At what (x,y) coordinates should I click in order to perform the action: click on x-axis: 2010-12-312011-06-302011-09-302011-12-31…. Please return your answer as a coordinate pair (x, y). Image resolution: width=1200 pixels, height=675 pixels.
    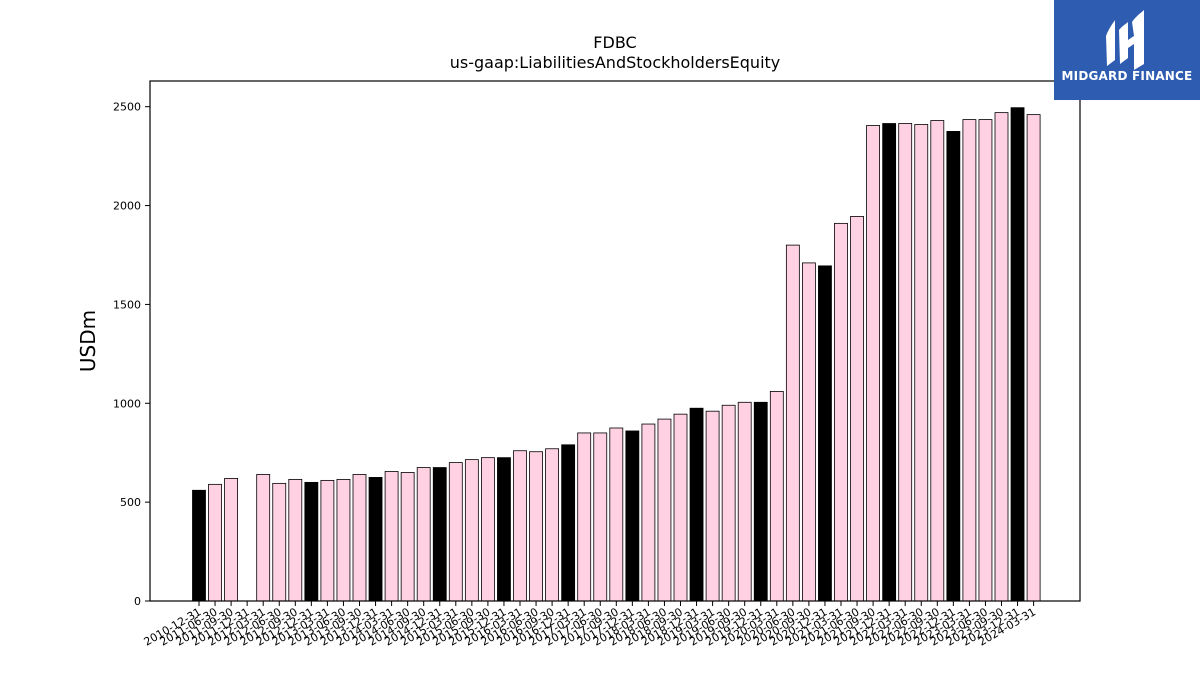
    Looking at the image, I should click on (590, 625).